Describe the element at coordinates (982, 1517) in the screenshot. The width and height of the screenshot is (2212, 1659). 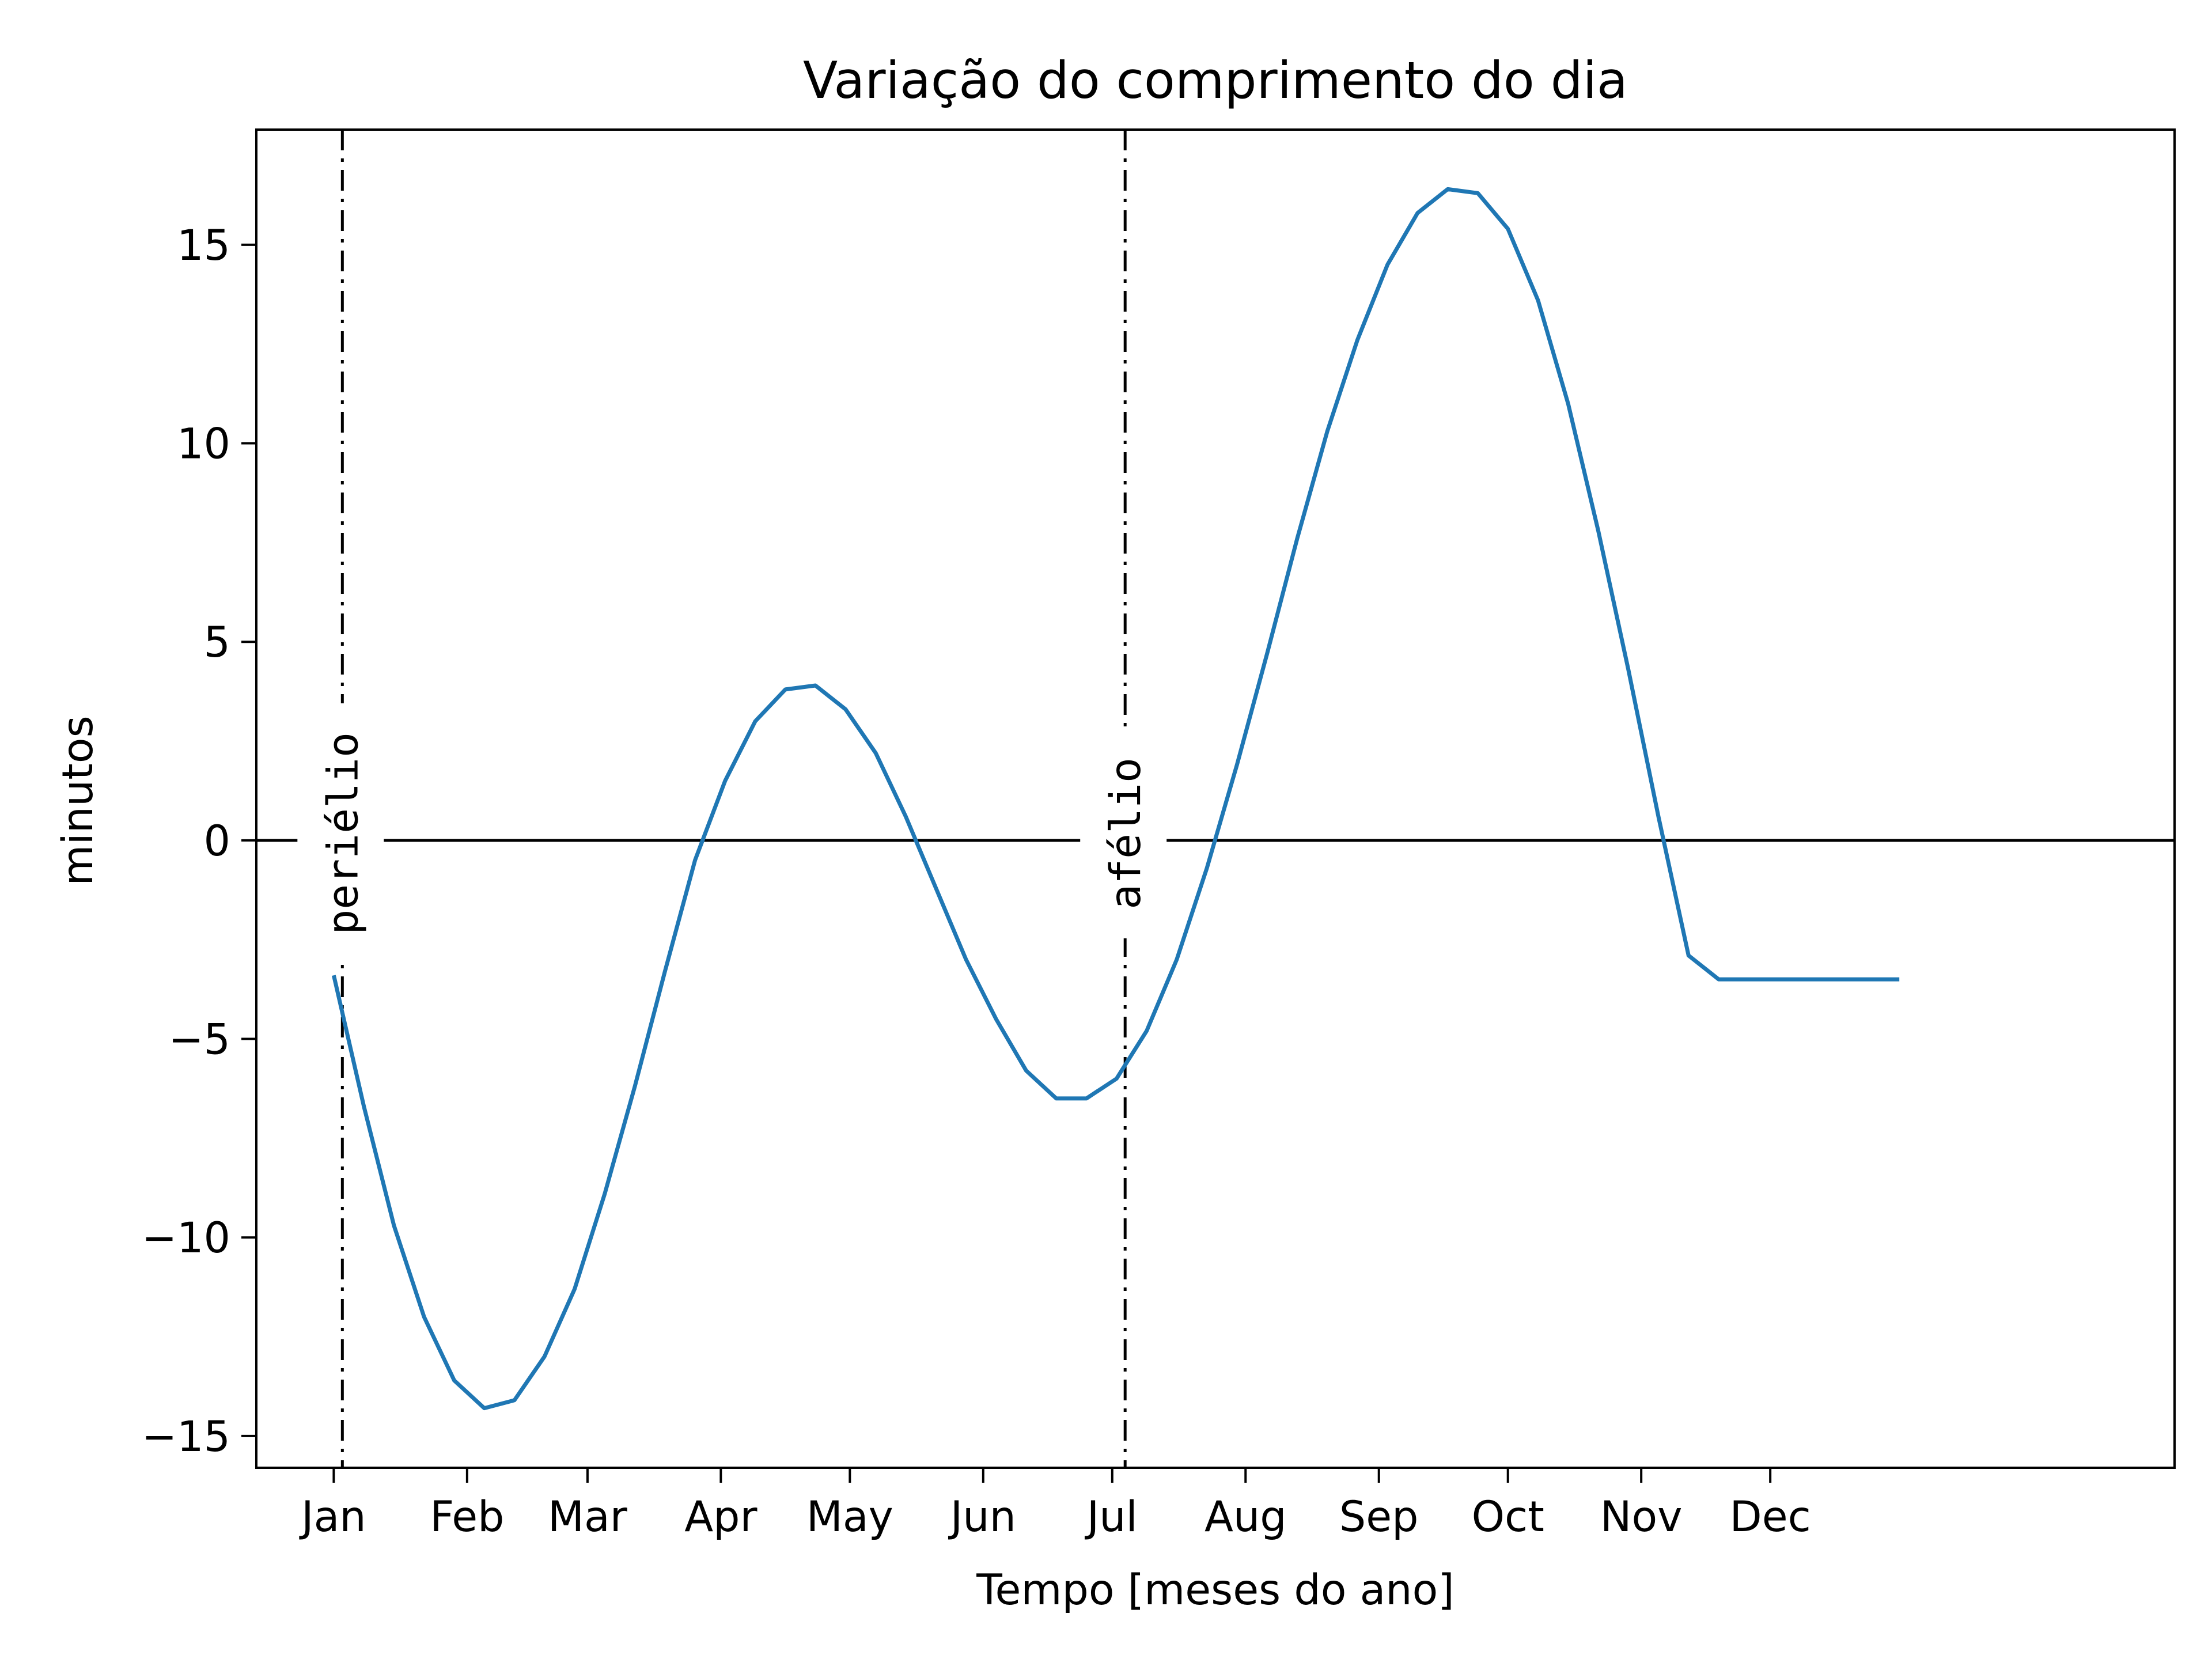
I see `x-tick-label: Jun` at that location.